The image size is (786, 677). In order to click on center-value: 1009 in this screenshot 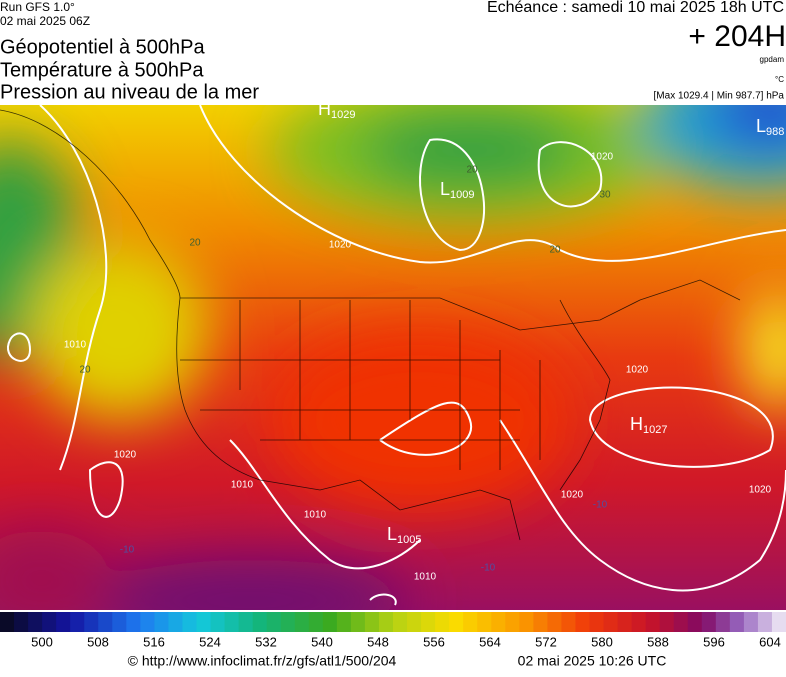, I will do `click(462, 195)`.